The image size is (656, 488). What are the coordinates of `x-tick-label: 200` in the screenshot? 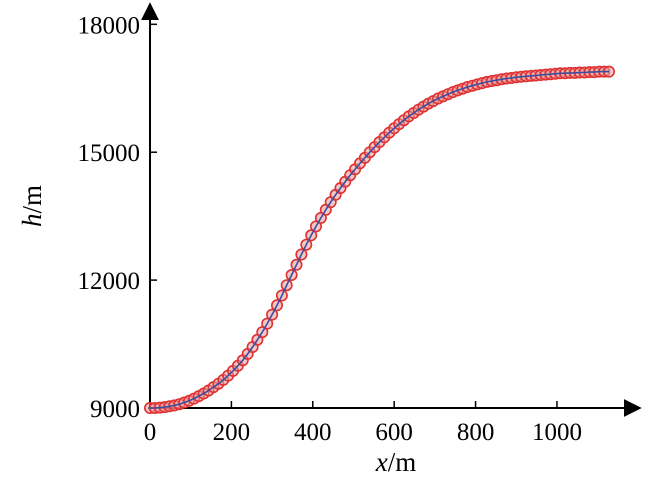 It's located at (232, 432).